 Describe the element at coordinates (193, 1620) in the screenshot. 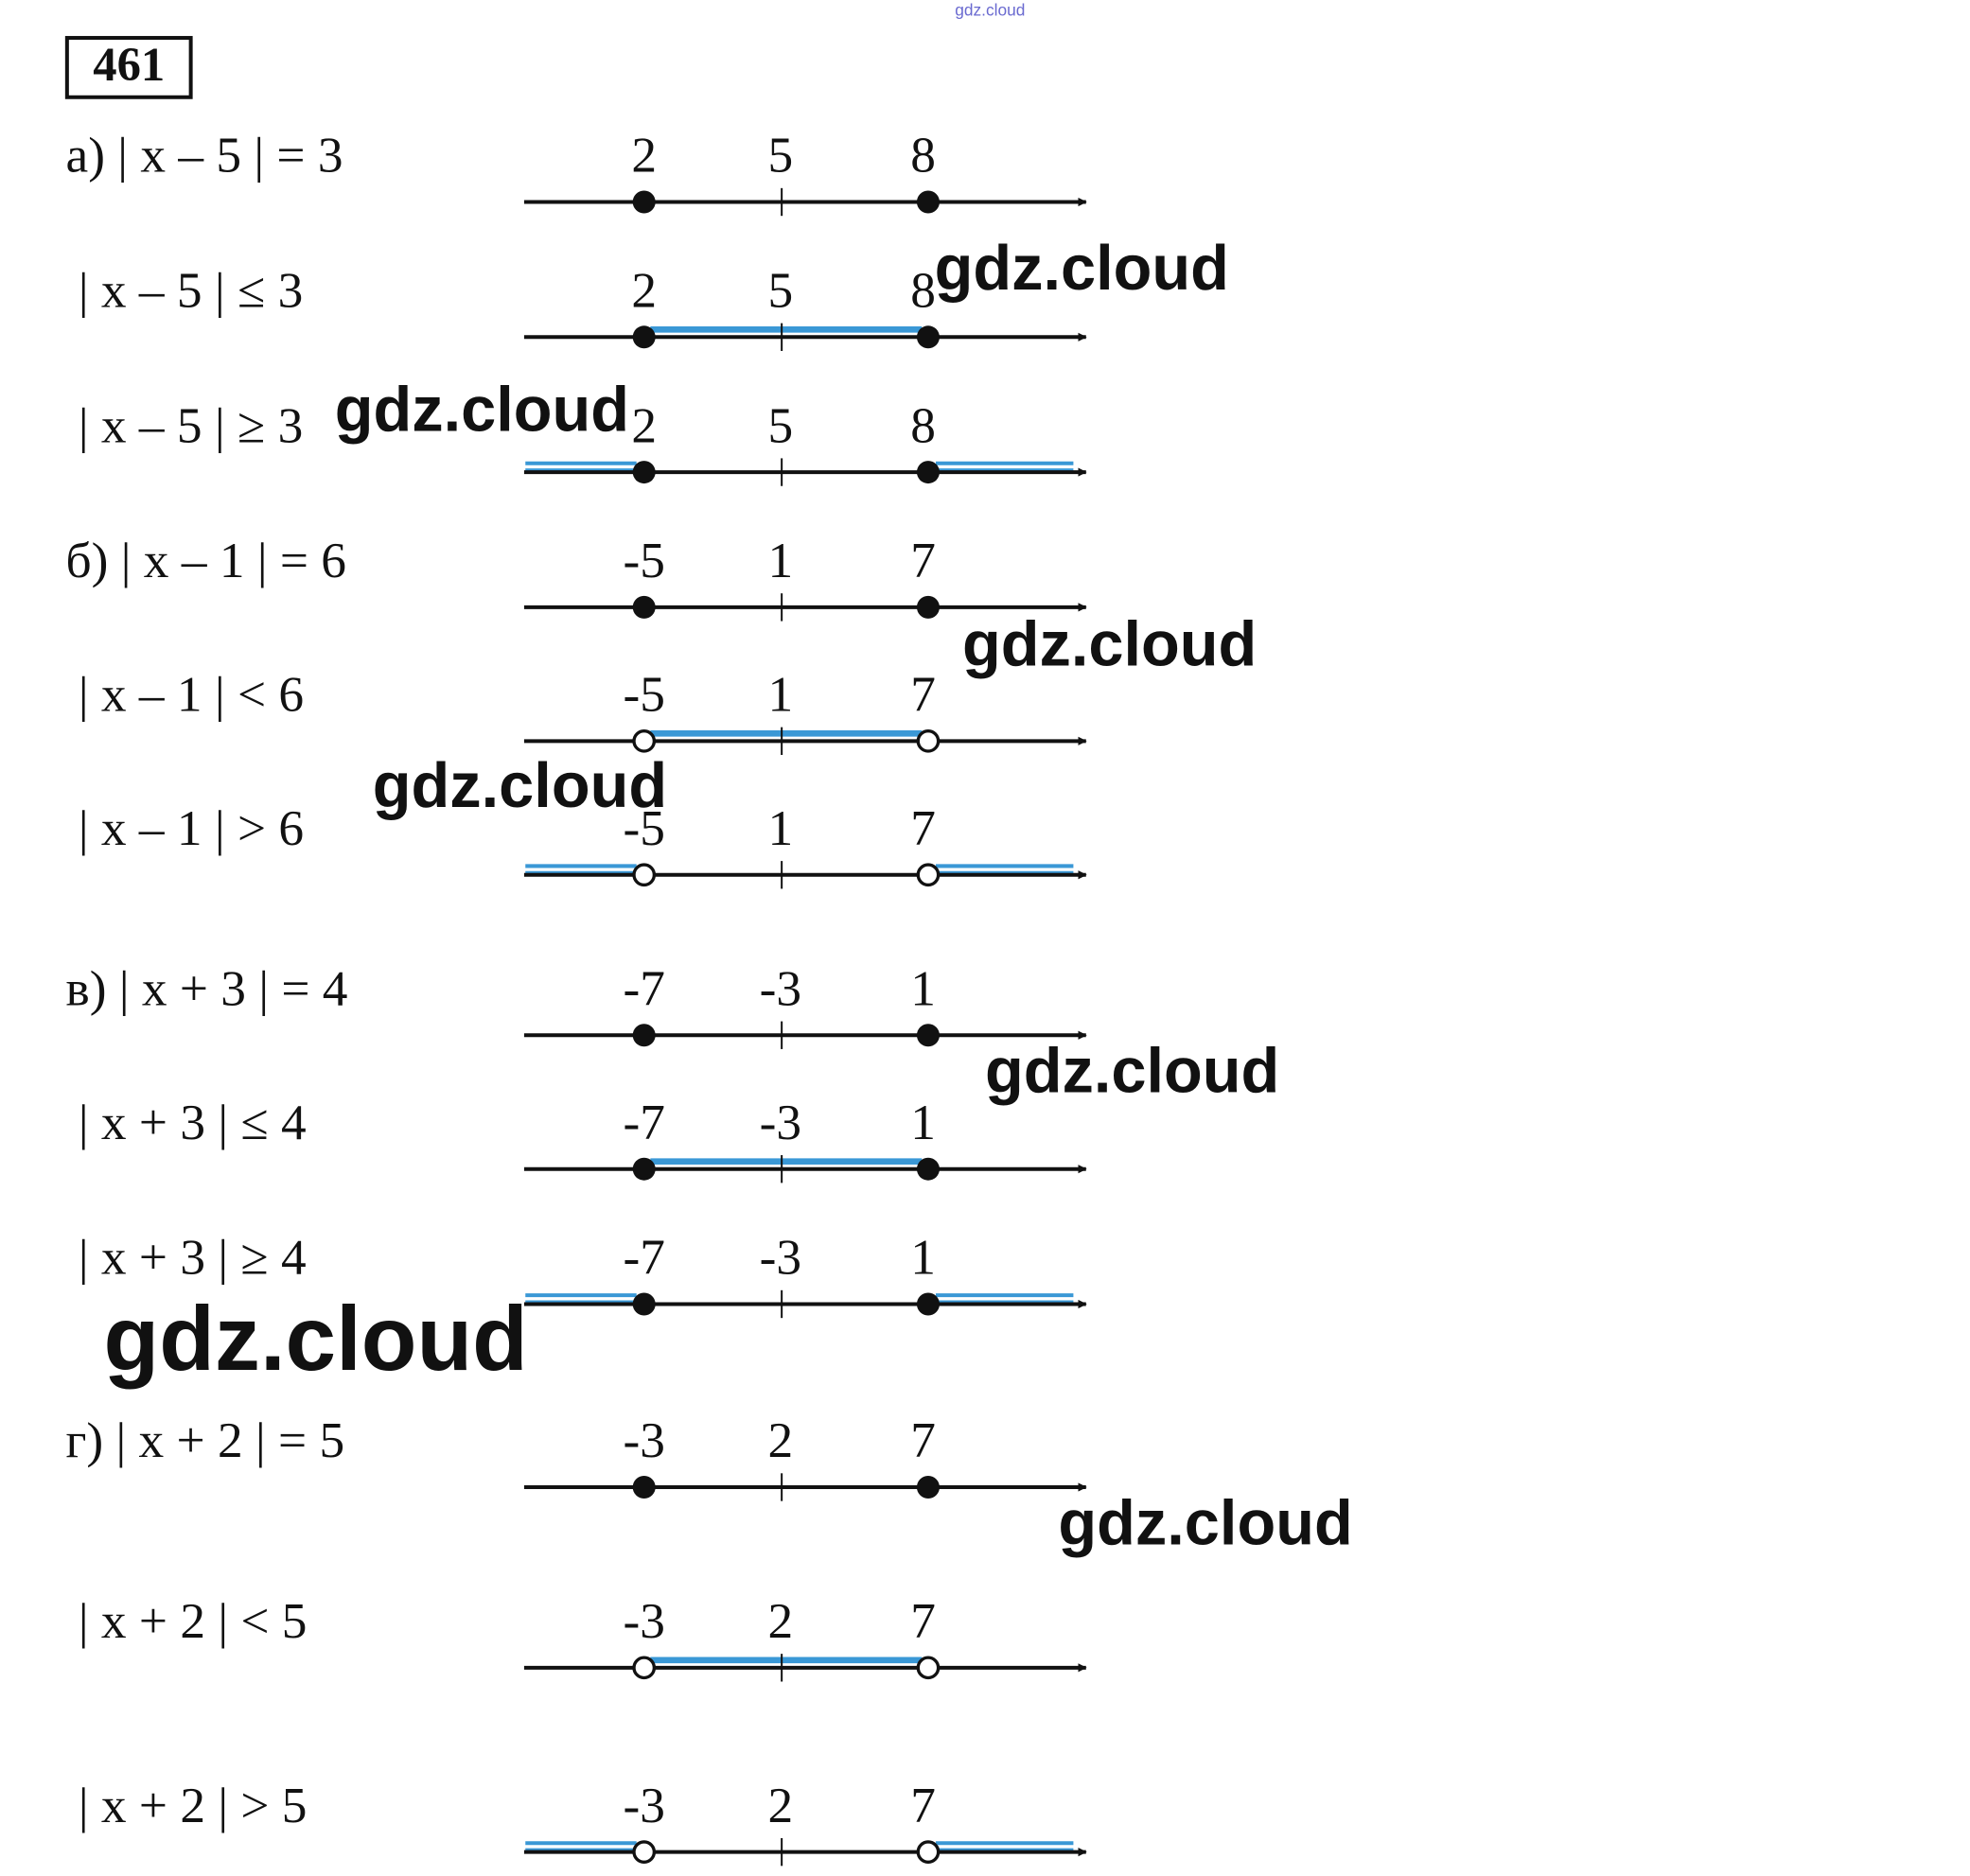

I see `equation: | x + 2 | < 5` at that location.